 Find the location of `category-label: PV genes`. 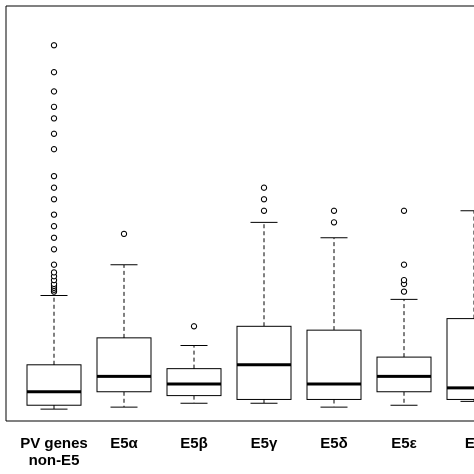

category-label: PV genes is located at coordinates (54, 443).